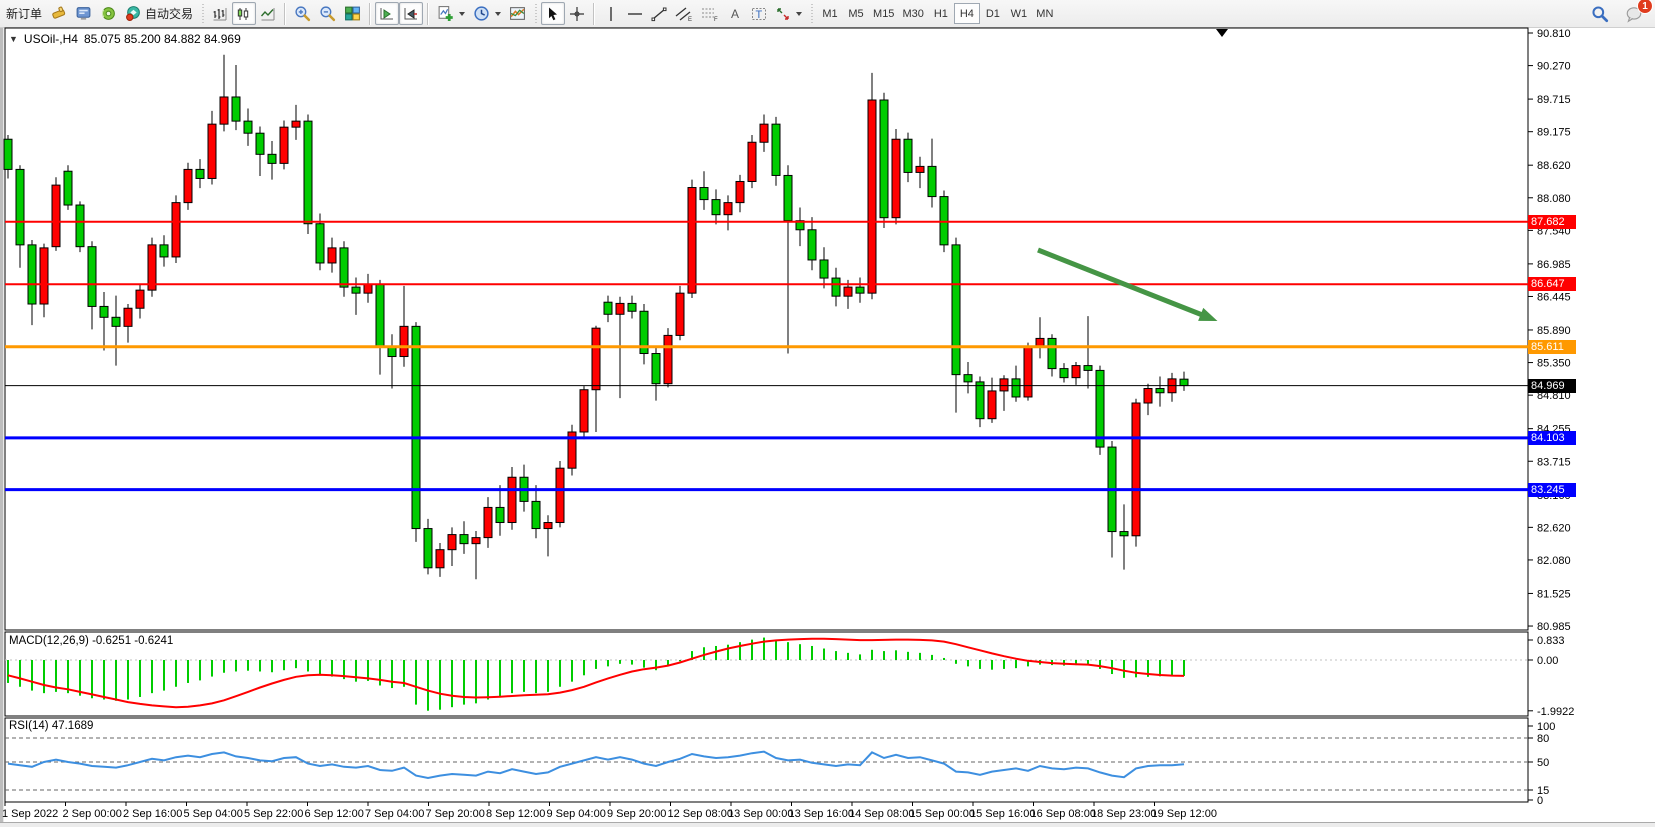 This screenshot has height=827, width=1655. What do you see at coordinates (1208, 314) in the screenshot?
I see `trend-arrow-head` at bounding box center [1208, 314].